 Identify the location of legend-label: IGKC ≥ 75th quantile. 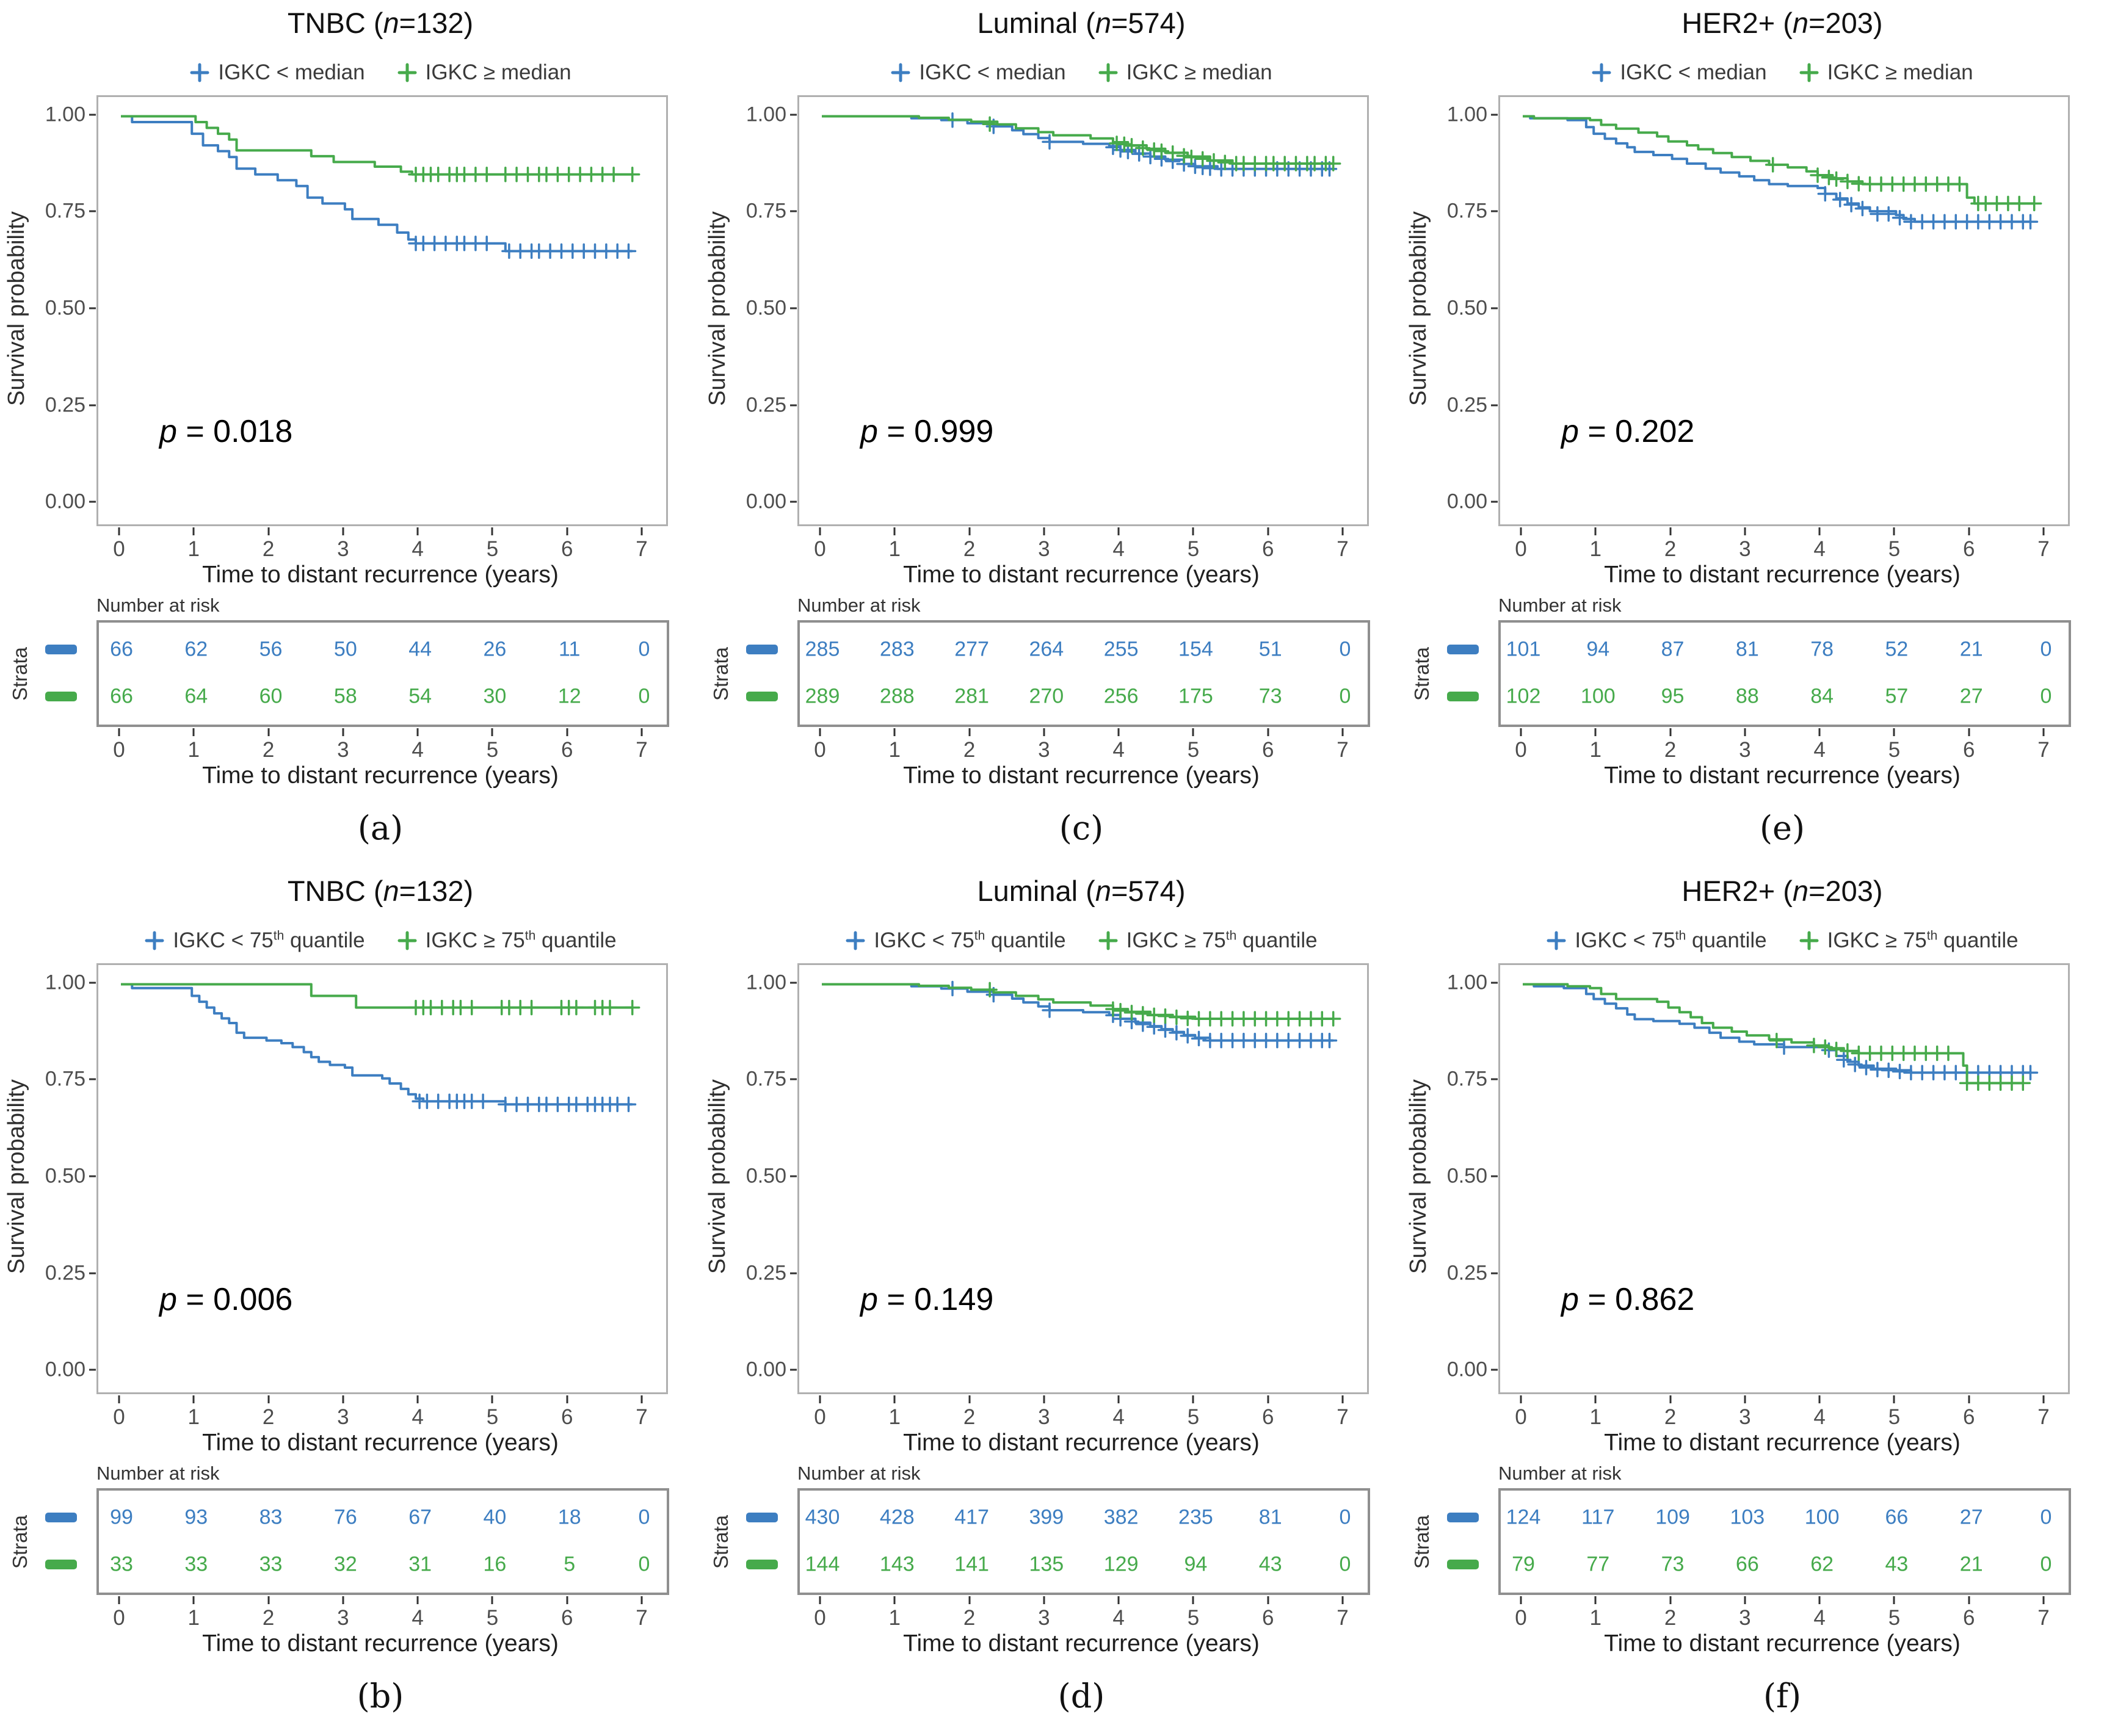
(521, 940).